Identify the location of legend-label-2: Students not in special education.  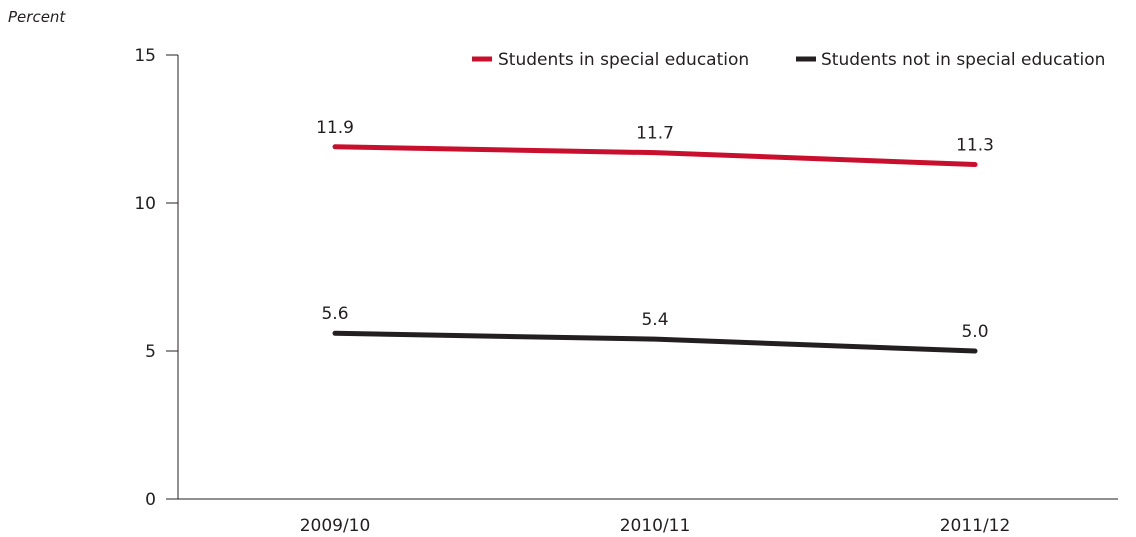
(963, 60).